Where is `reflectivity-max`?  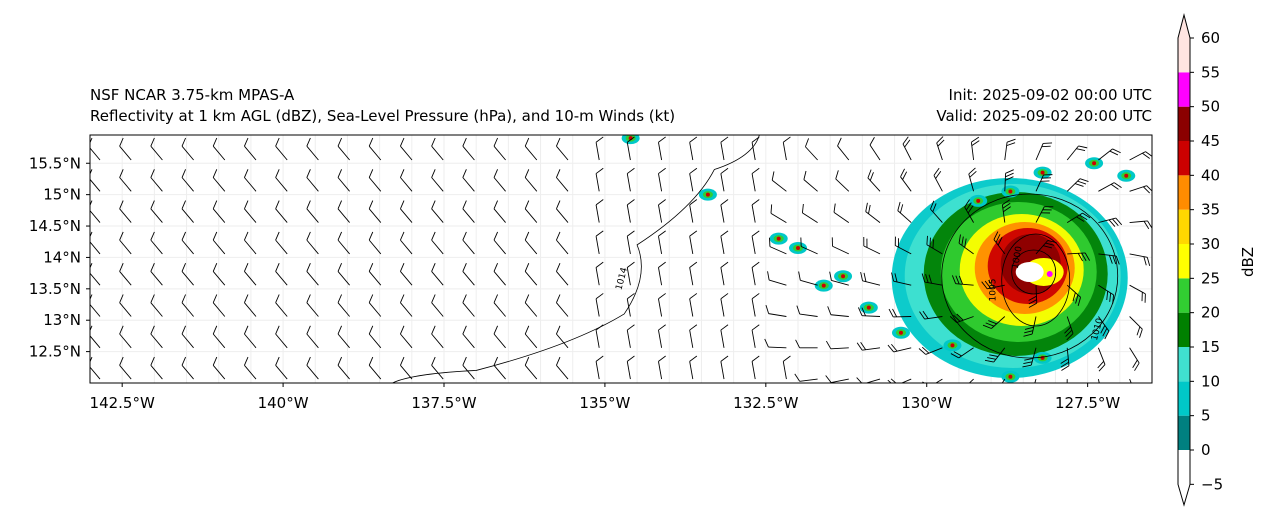 reflectivity-max is located at coordinates (1049, 273).